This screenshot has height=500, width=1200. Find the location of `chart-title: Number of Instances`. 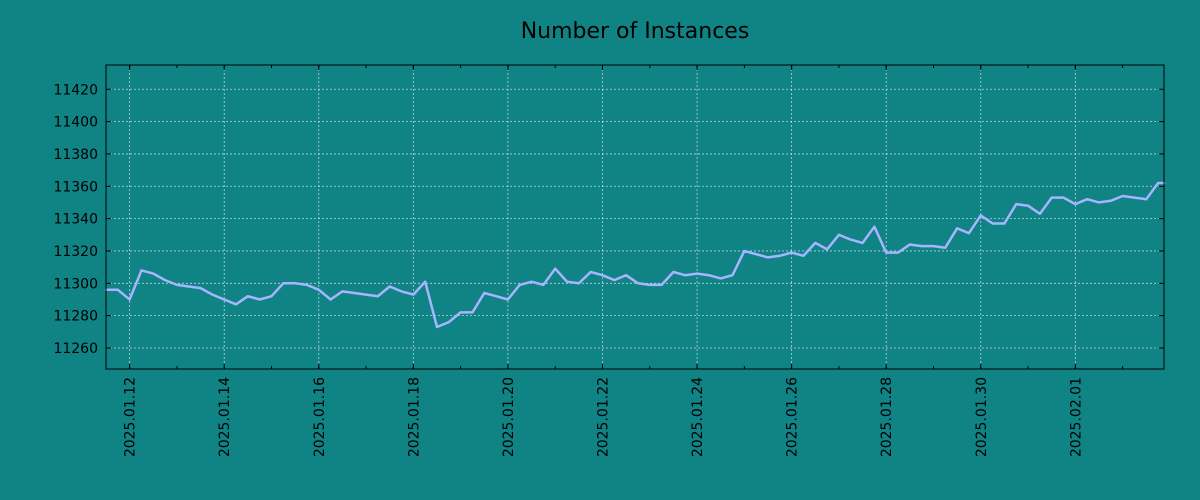

chart-title: Number of Instances is located at coordinates (635, 31).